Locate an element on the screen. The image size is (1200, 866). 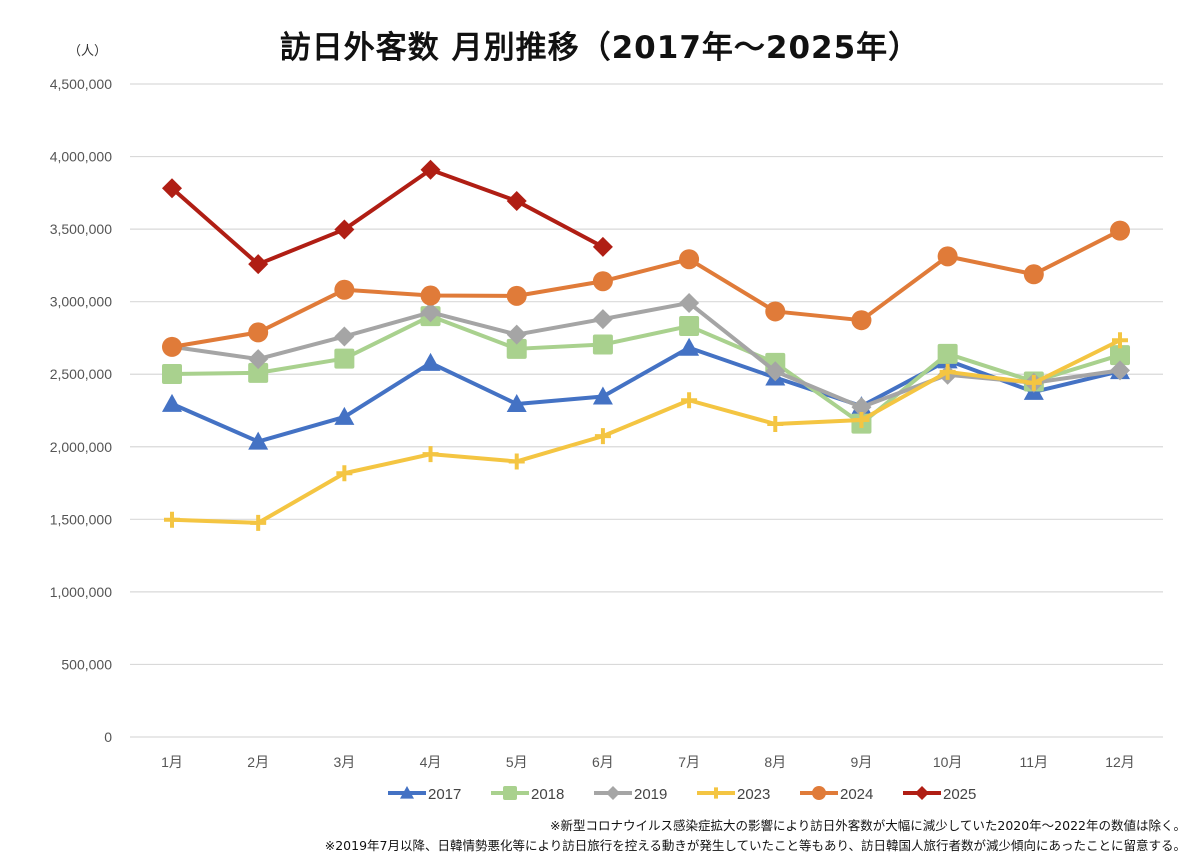
series-line-2019 is located at coordinates (646, 355).